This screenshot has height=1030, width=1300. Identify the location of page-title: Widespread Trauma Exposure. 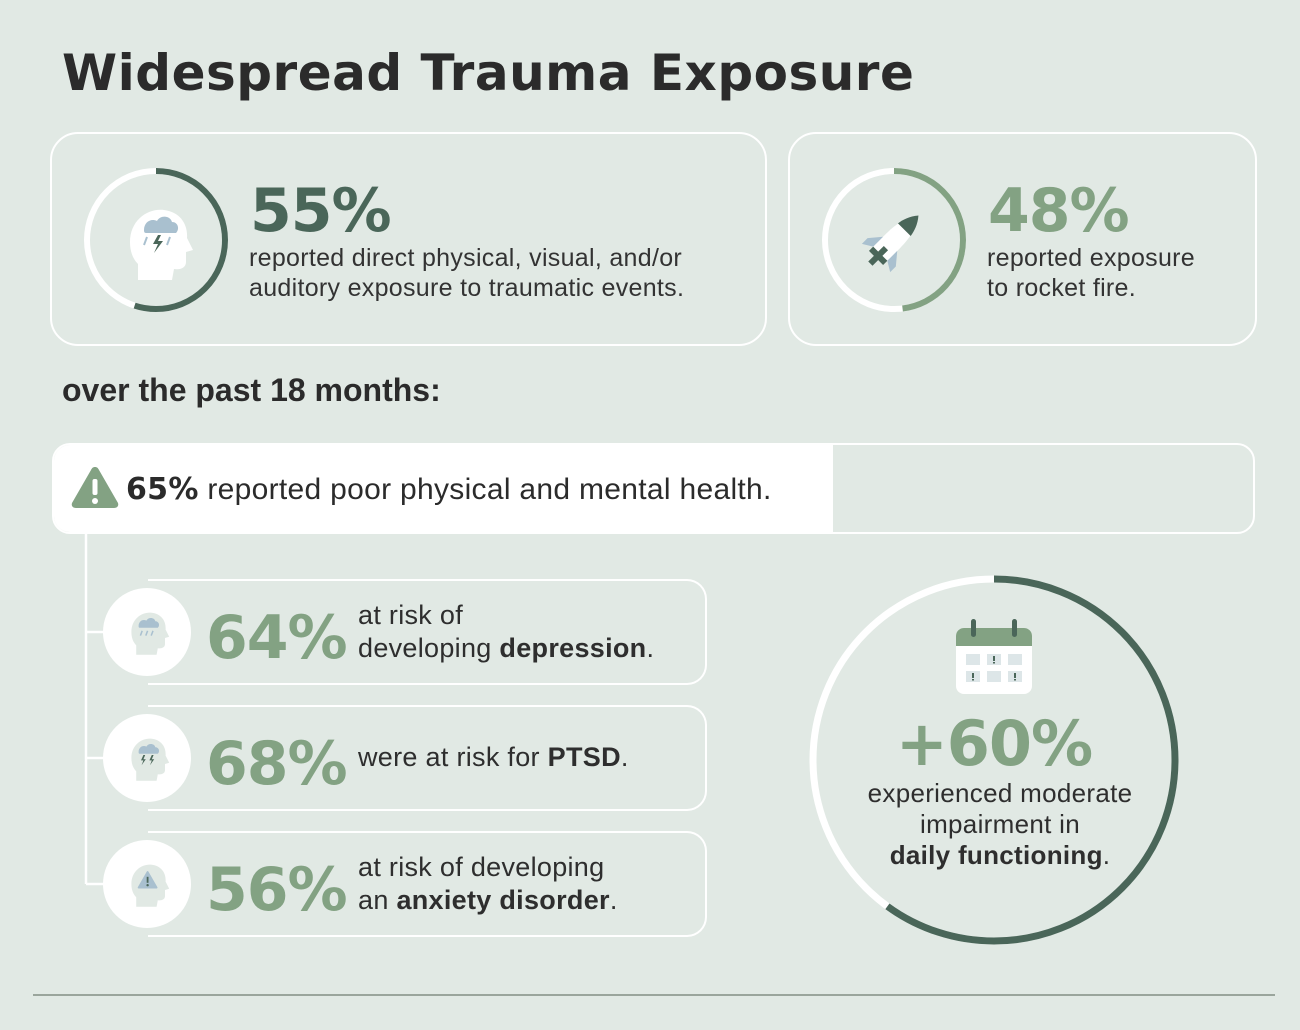
(488, 73).